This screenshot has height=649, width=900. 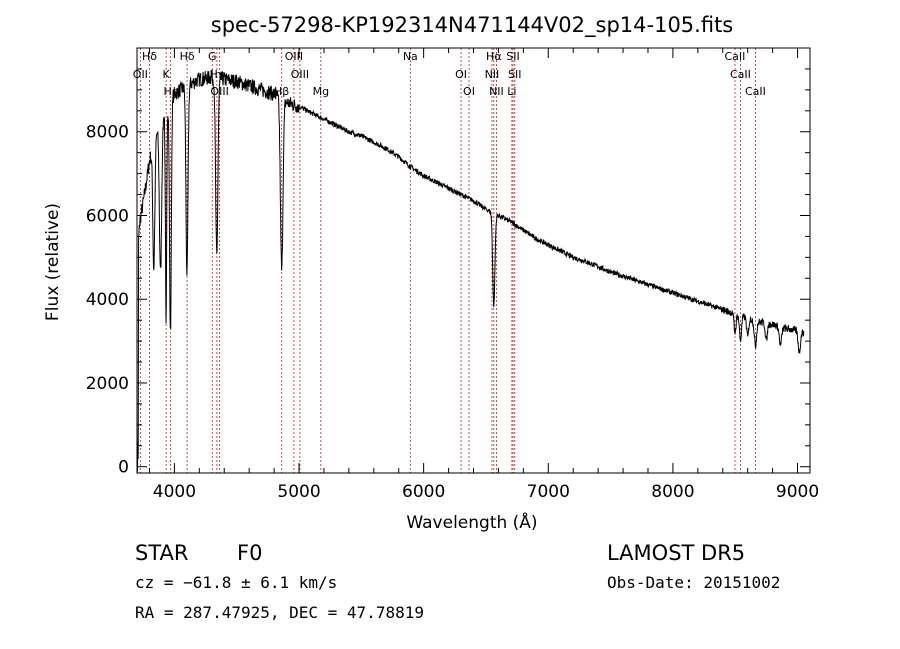 What do you see at coordinates (236, 582) in the screenshot?
I see `velocity-readout: cz = −61.8 ± 6.1 km/s` at bounding box center [236, 582].